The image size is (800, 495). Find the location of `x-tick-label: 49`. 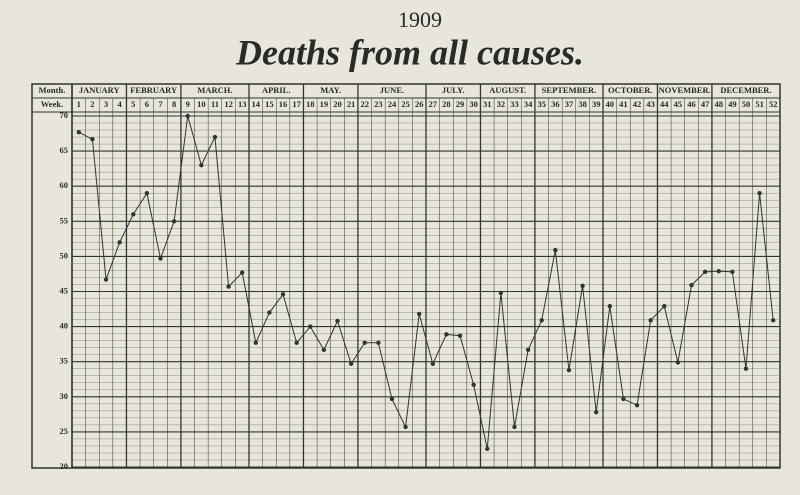

x-tick-label: 49 is located at coordinates (732, 104).